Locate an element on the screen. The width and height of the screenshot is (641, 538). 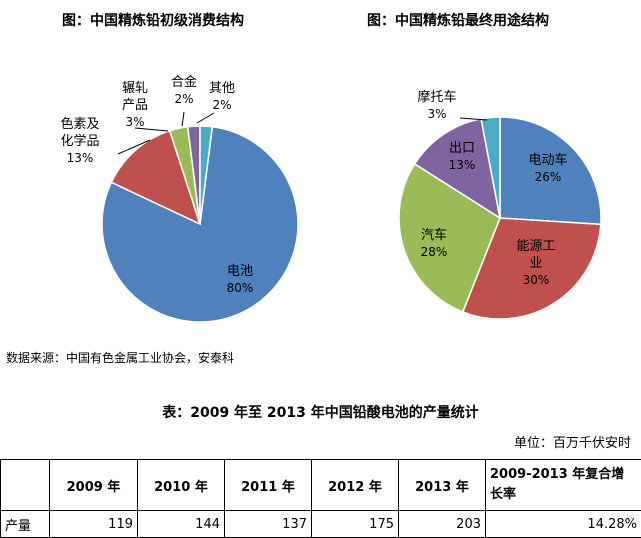
value-2013: 203 is located at coordinates (442, 524).